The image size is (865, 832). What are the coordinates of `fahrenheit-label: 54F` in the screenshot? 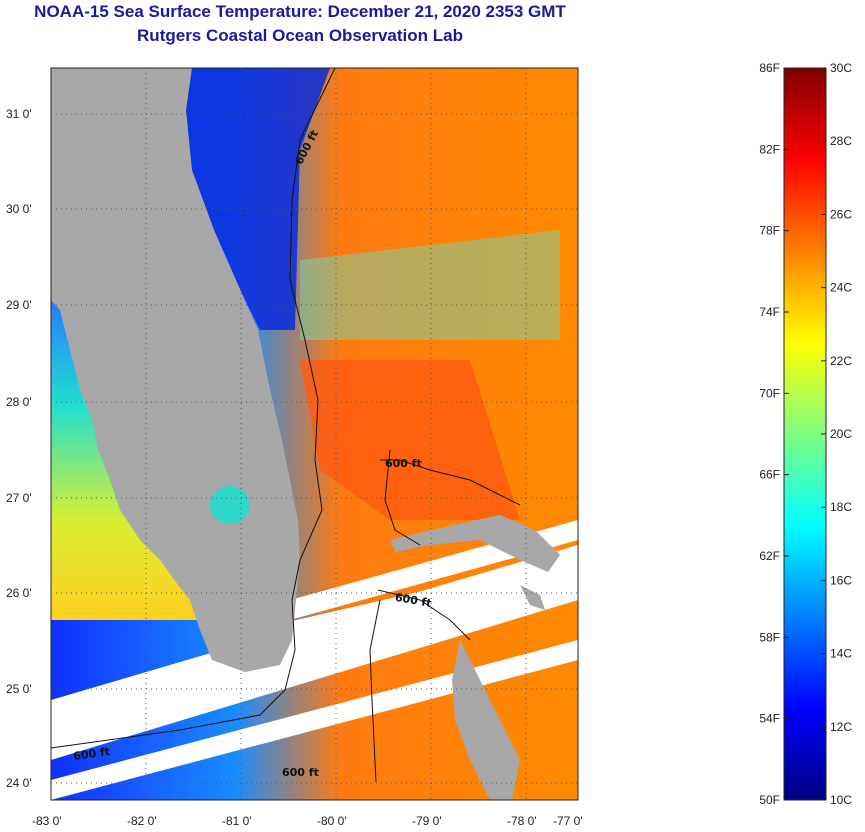 It's located at (769, 719).